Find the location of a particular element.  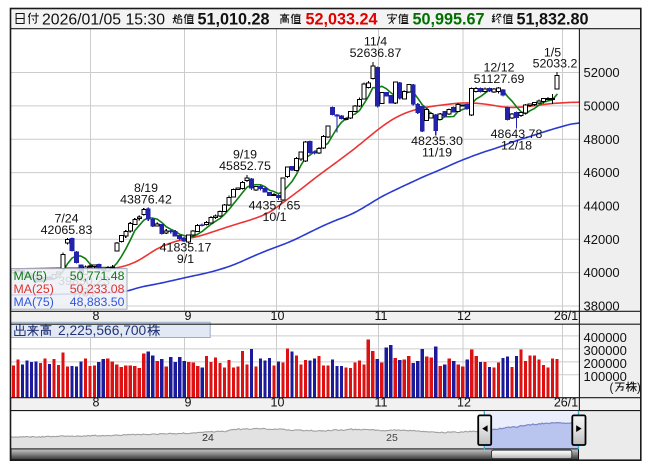

svg-text: 10/1 is located at coordinates (274, 217).